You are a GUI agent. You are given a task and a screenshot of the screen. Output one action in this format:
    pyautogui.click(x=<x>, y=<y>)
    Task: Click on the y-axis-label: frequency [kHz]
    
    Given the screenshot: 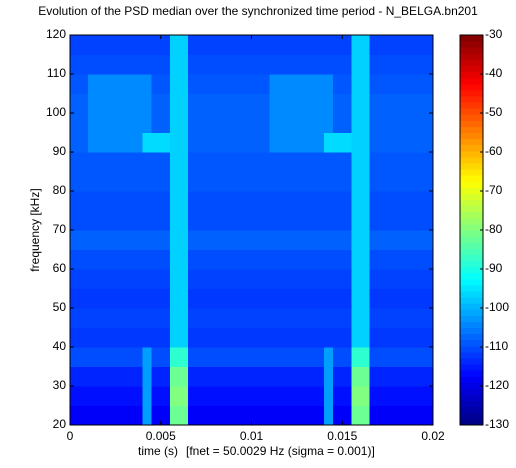 What is the action you would take?
    pyautogui.click(x=35, y=229)
    